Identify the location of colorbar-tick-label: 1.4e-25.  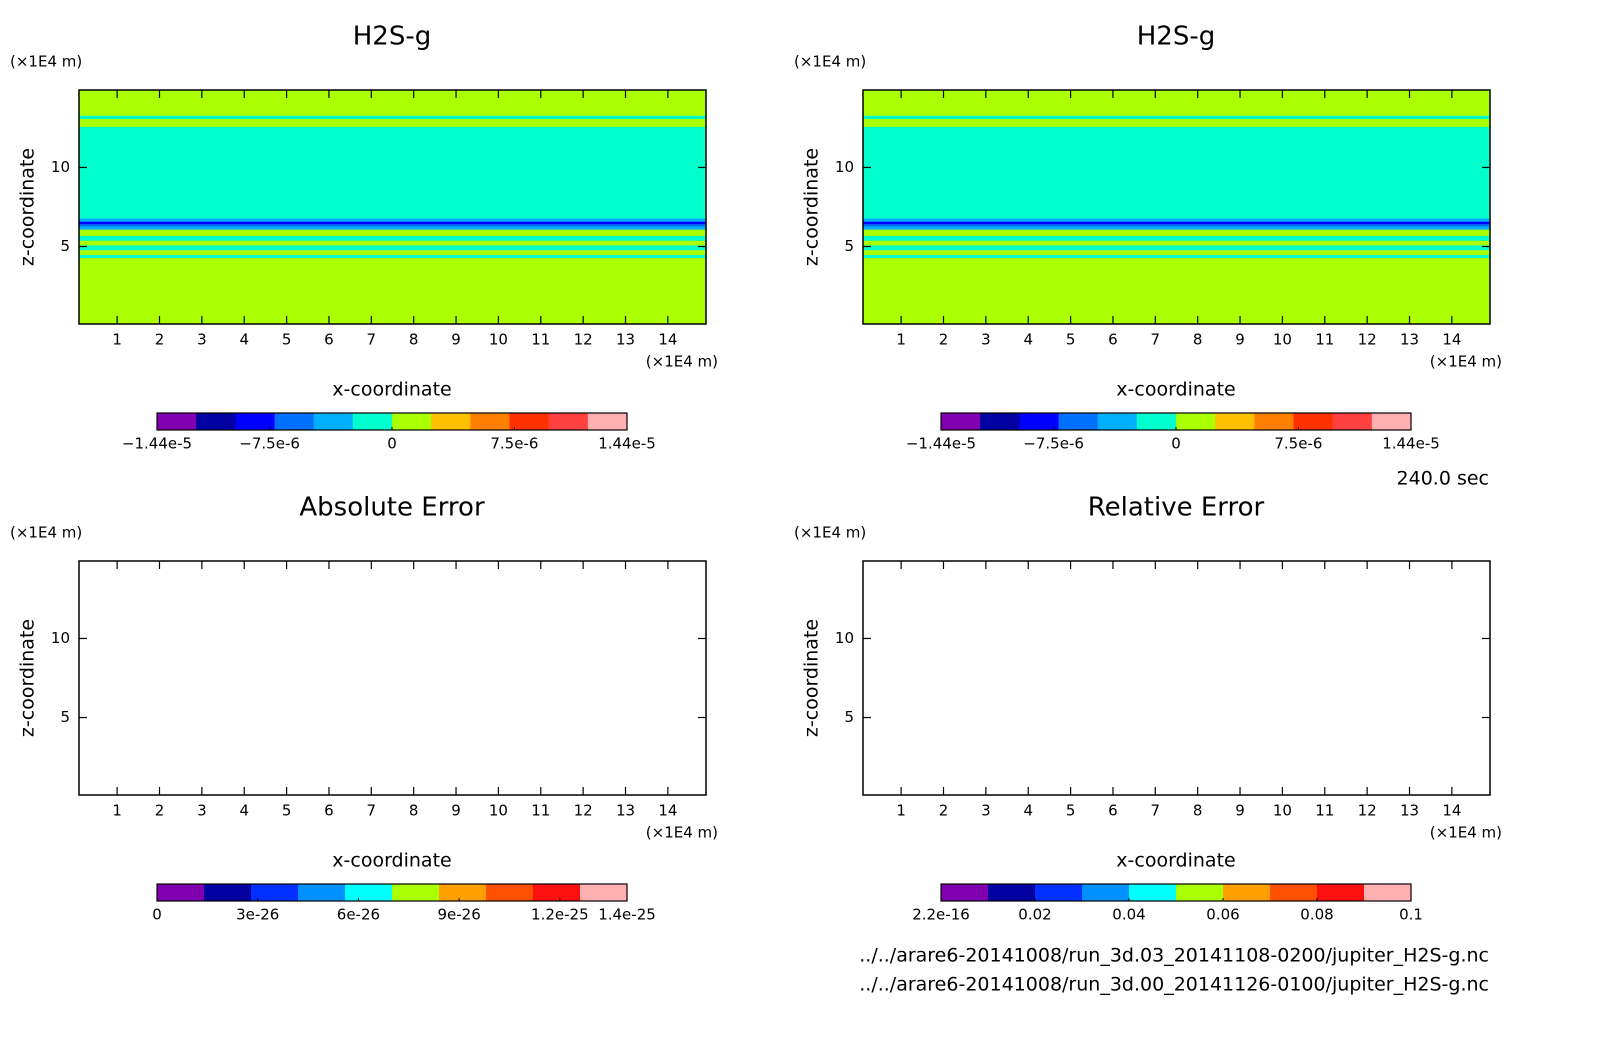
(627, 915).